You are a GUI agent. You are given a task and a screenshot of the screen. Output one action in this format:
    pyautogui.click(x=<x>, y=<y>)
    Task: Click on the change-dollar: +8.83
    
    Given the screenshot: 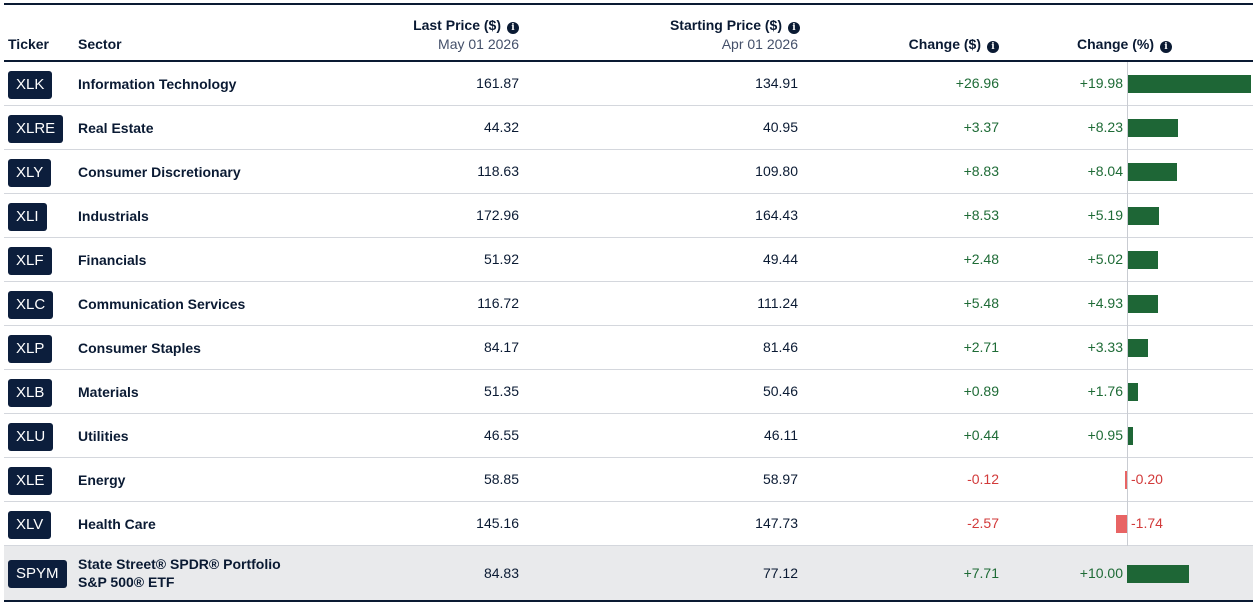 What is the action you would take?
    pyautogui.click(x=981, y=171)
    